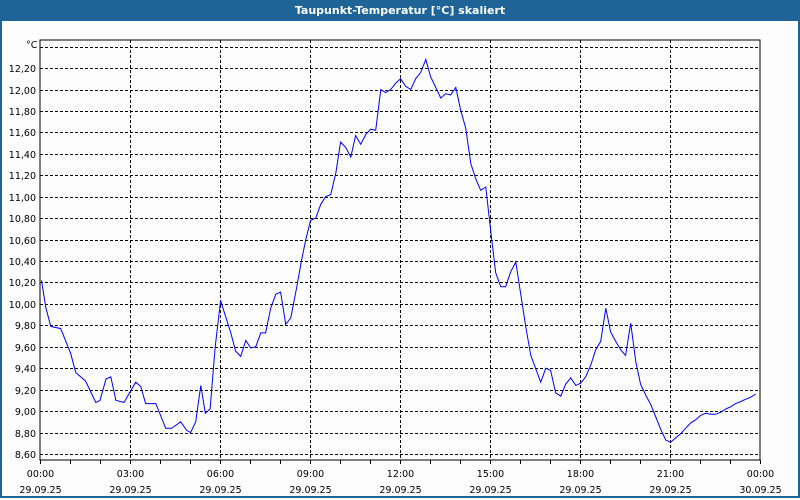  Describe the element at coordinates (22, 91) in the screenshot. I see `y-tick-label: 12,00` at that location.